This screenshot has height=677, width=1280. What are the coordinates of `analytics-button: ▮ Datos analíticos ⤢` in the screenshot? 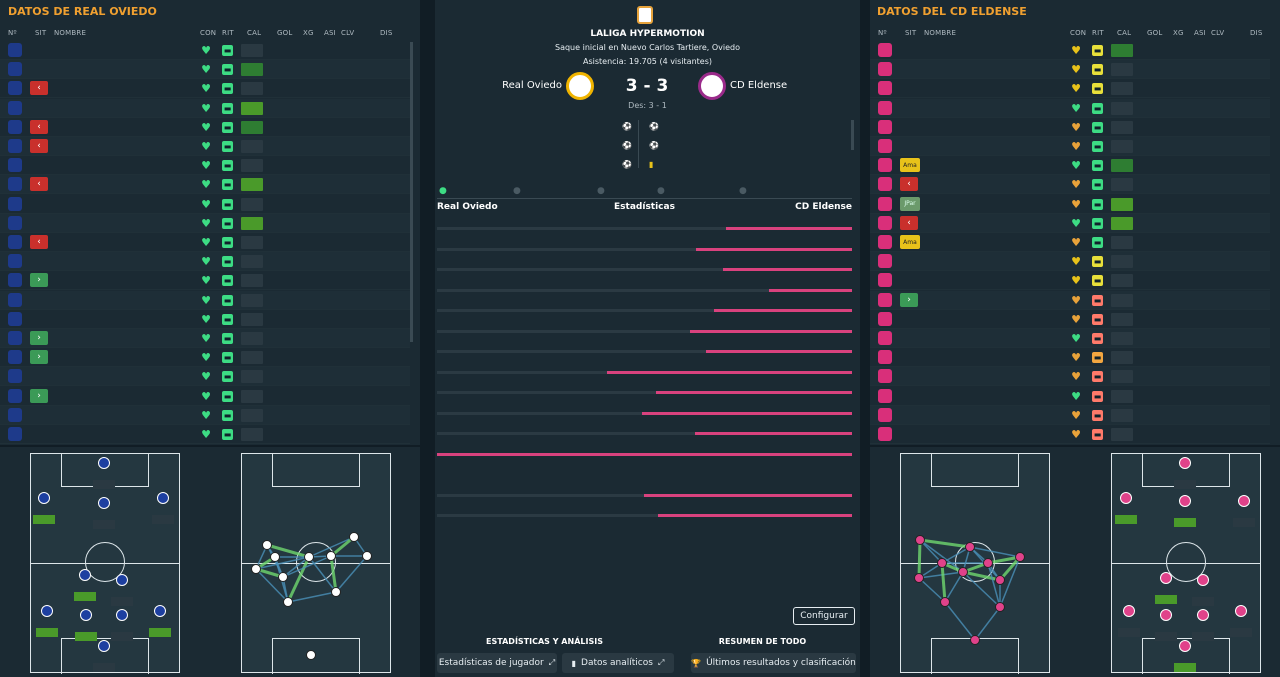 It's located at (618, 663).